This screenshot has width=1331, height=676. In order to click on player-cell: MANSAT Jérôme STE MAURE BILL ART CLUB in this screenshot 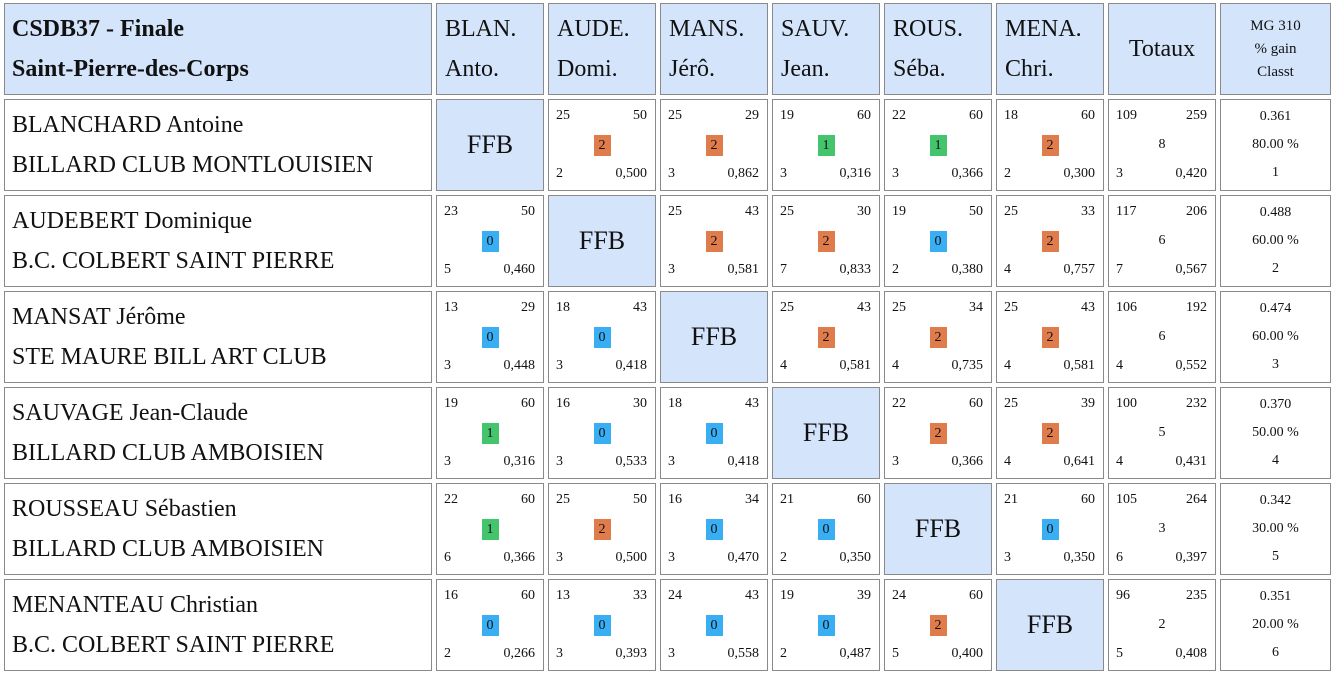, I will do `click(218, 337)`.